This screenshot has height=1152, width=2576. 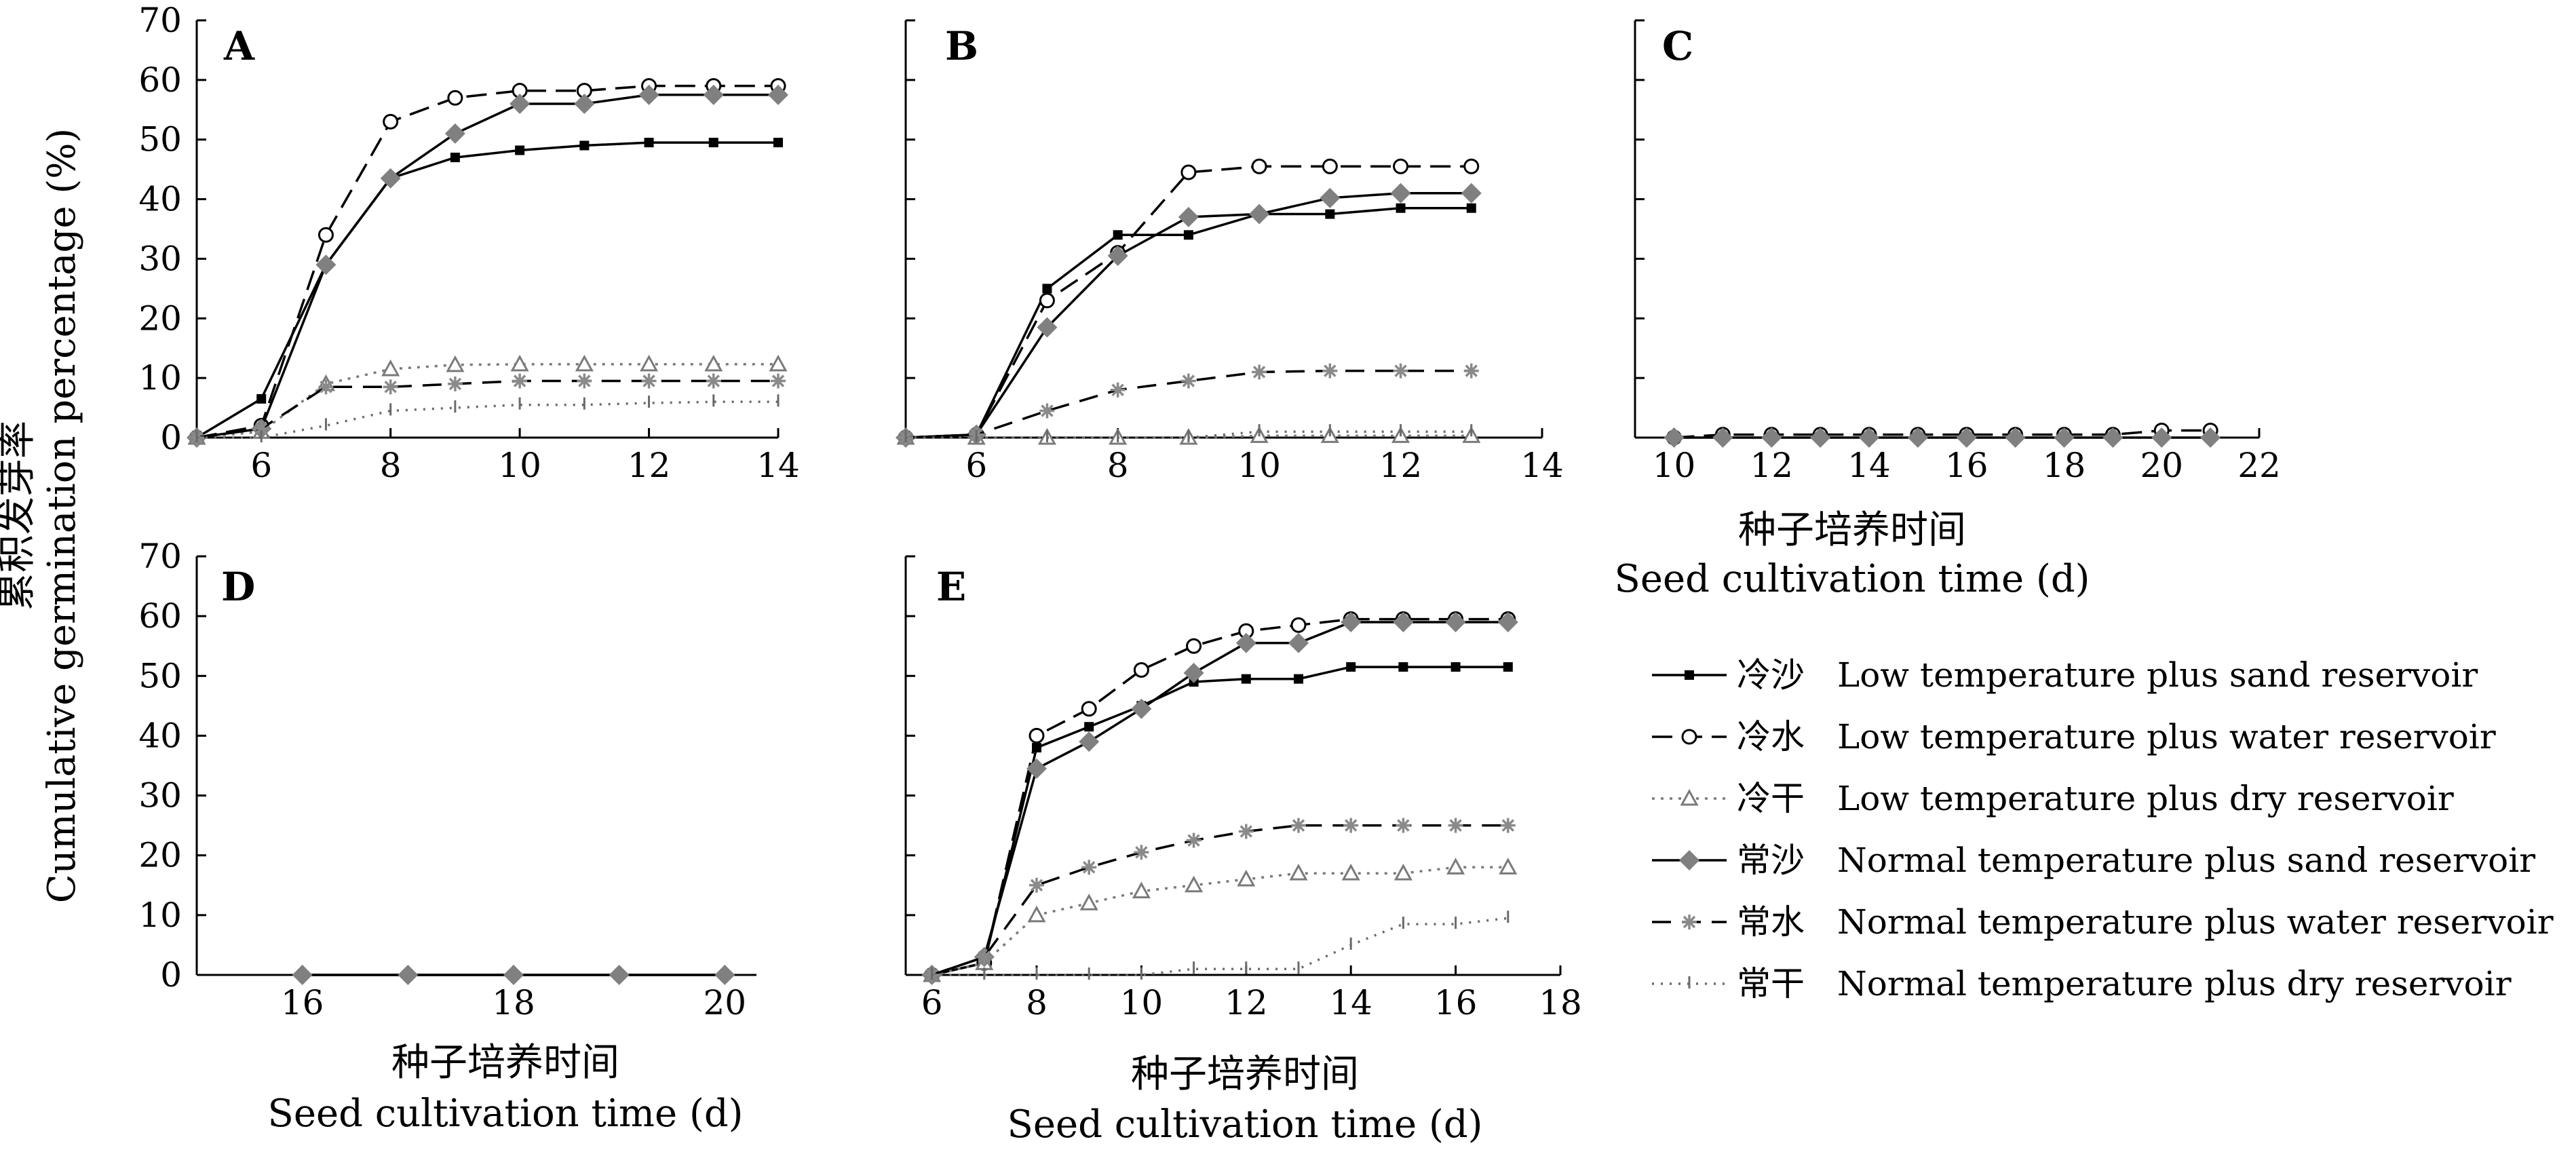 What do you see at coordinates (160, 795) in the screenshot?
I see `y-tick-label: 30` at bounding box center [160, 795].